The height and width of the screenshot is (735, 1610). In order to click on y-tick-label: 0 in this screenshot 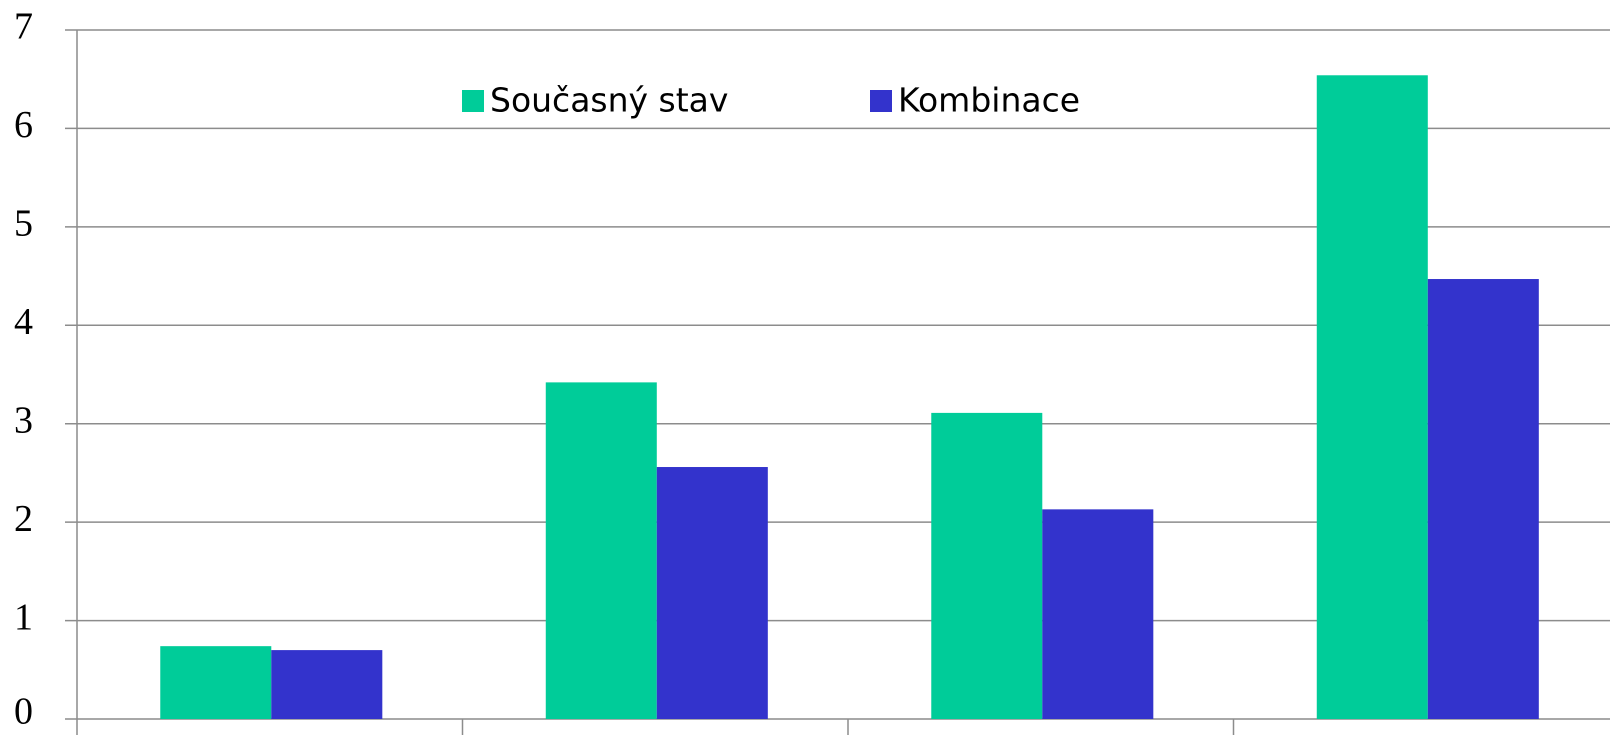, I will do `click(23, 712)`.